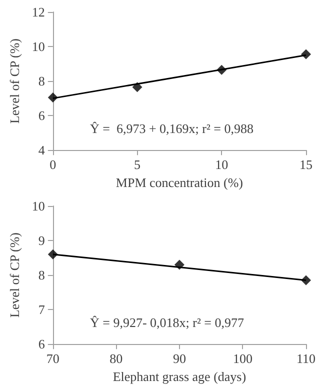 This screenshot has width=320, height=389. What do you see at coordinates (221, 164) in the screenshot?
I see `x-tick-label: 10` at bounding box center [221, 164].